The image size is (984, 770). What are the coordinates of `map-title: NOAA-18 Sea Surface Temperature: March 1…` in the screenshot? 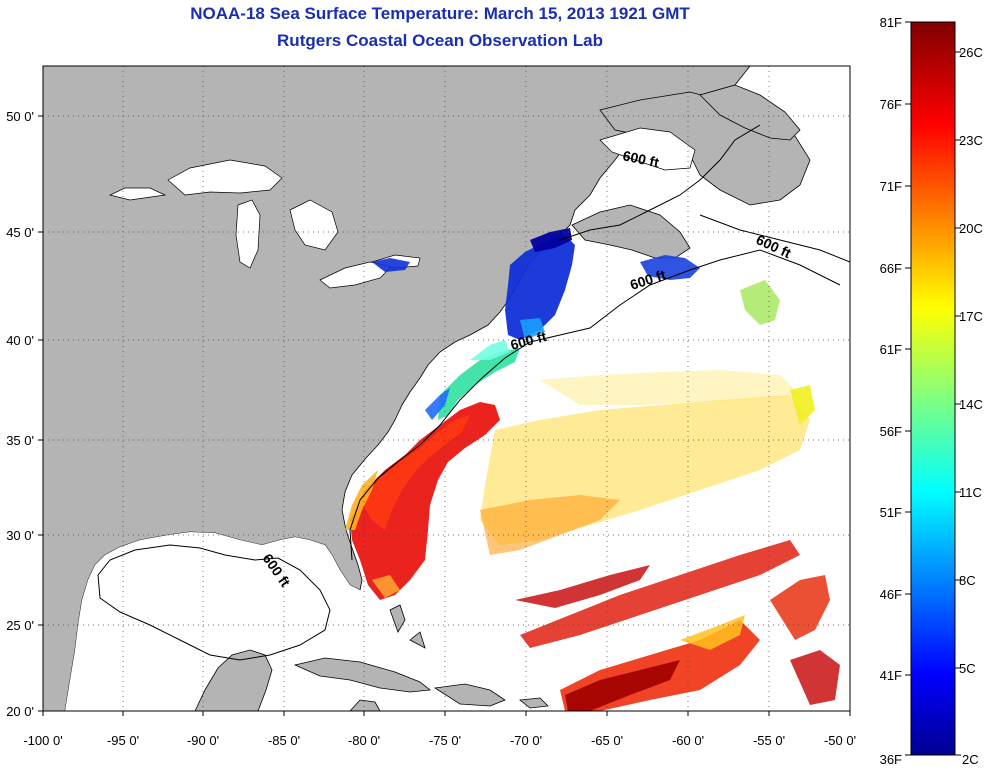 It's located at (440, 13).